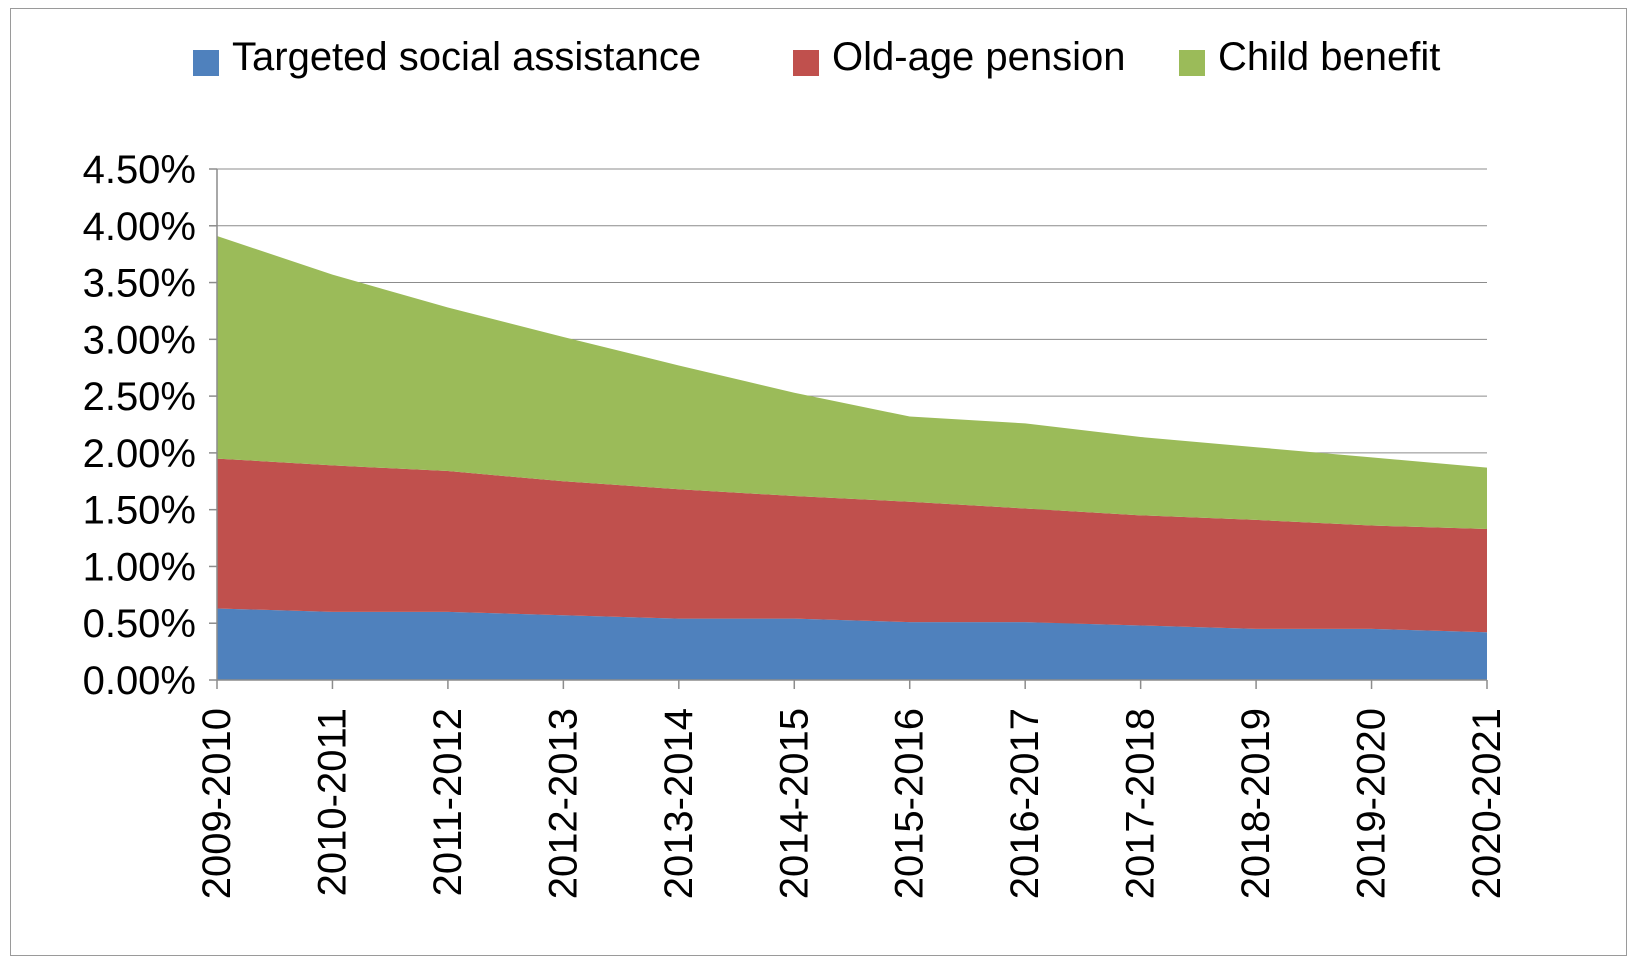  What do you see at coordinates (139, 567) in the screenshot?
I see `y-tick-label-2: 1.00%` at bounding box center [139, 567].